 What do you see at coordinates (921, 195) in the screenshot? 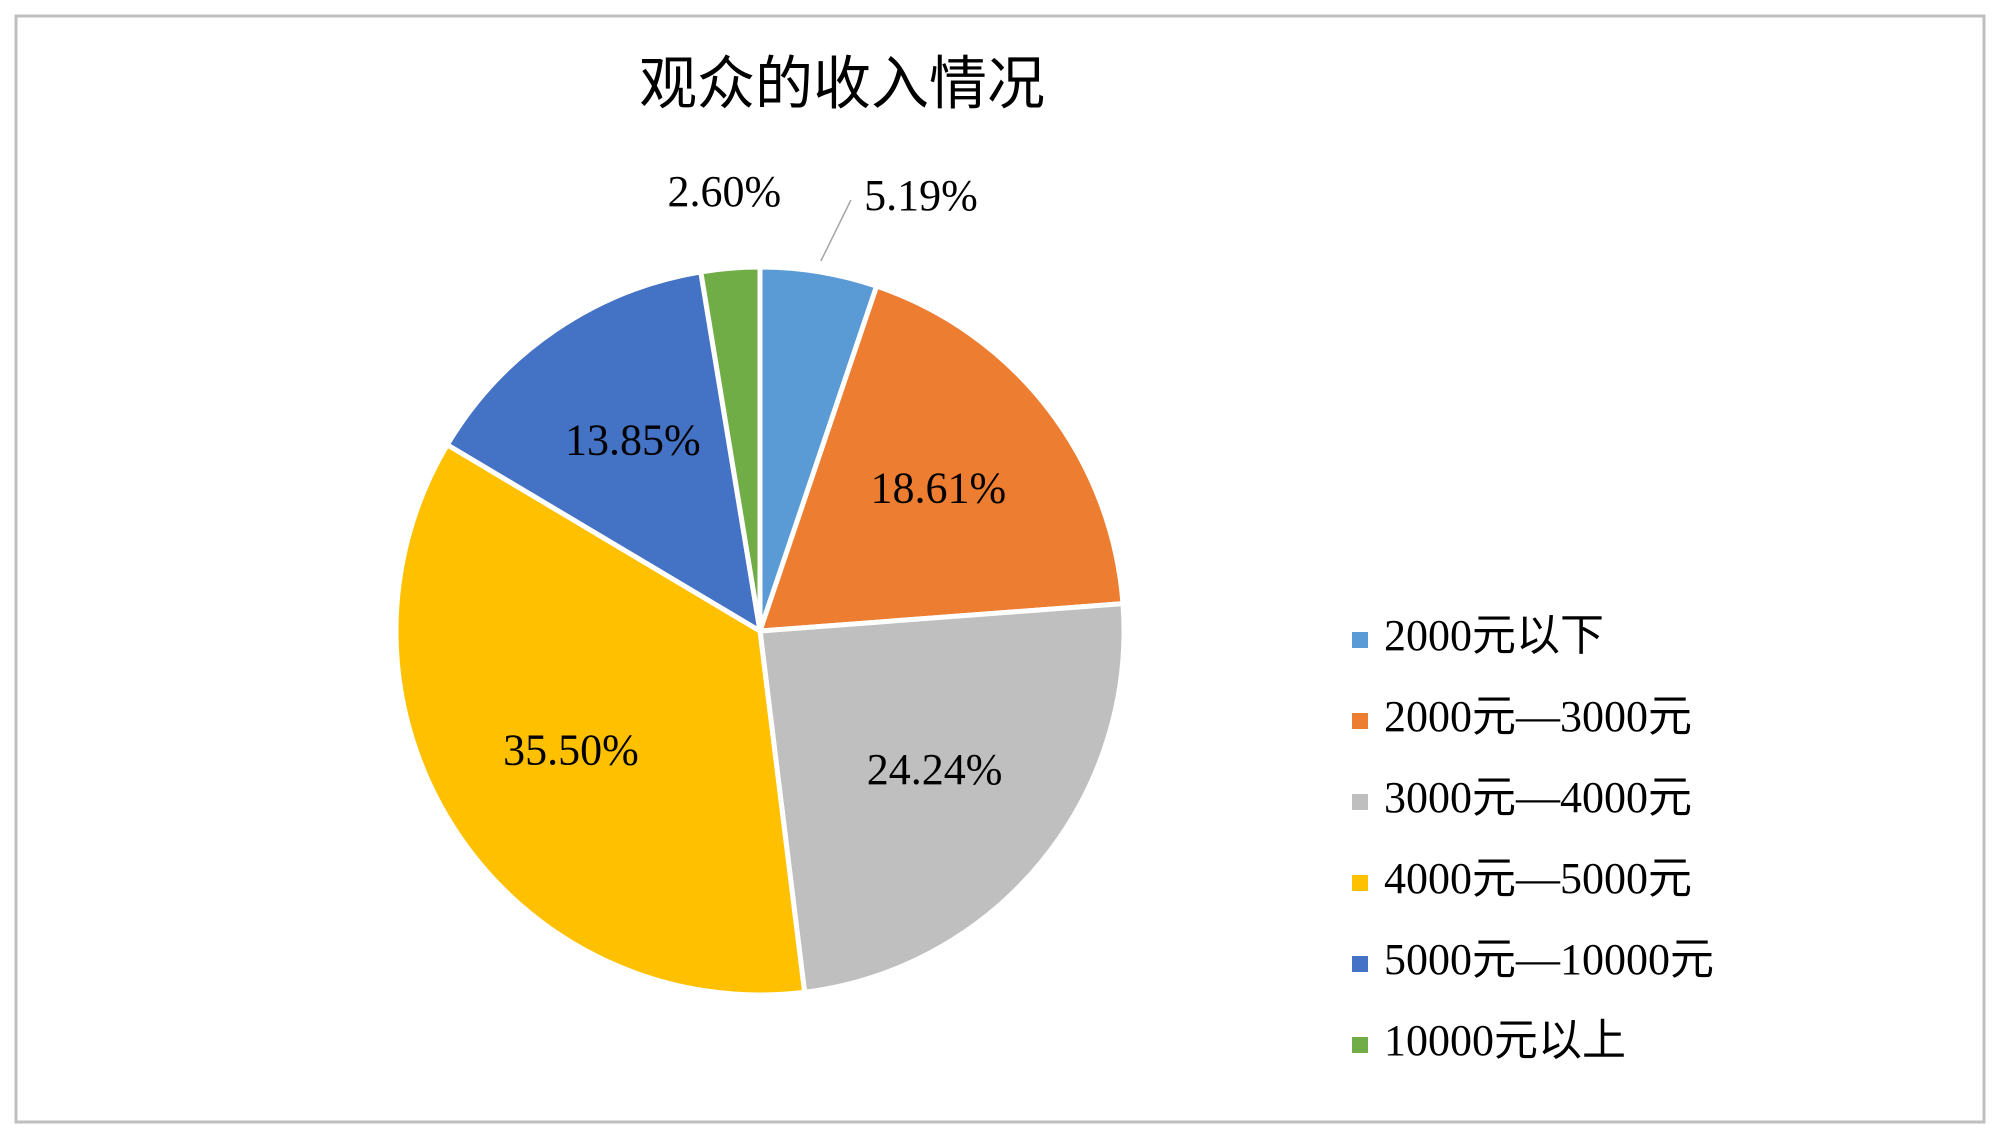
I see `data-label: 5.19%` at bounding box center [921, 195].